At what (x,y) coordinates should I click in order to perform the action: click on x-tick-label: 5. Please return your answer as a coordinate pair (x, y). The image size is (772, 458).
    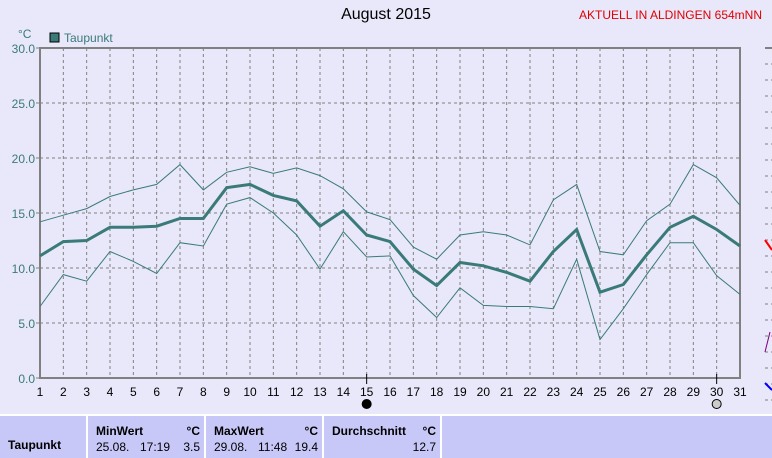
    Looking at the image, I should click on (133, 392).